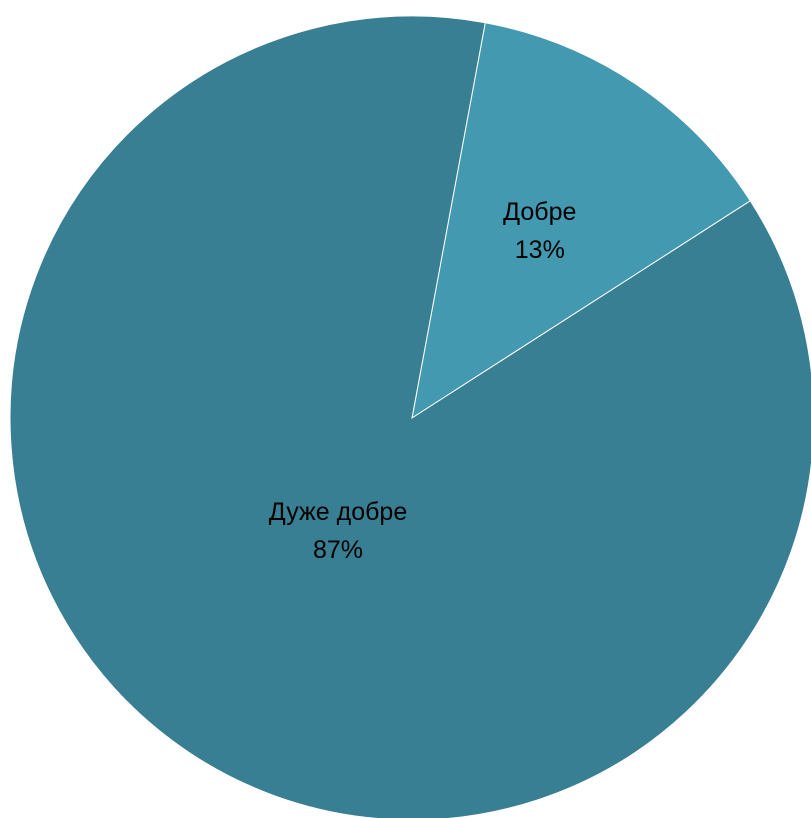 This screenshot has width=811, height=818. Describe the element at coordinates (539, 212) in the screenshot. I see `slice-label-name: Добре` at that location.